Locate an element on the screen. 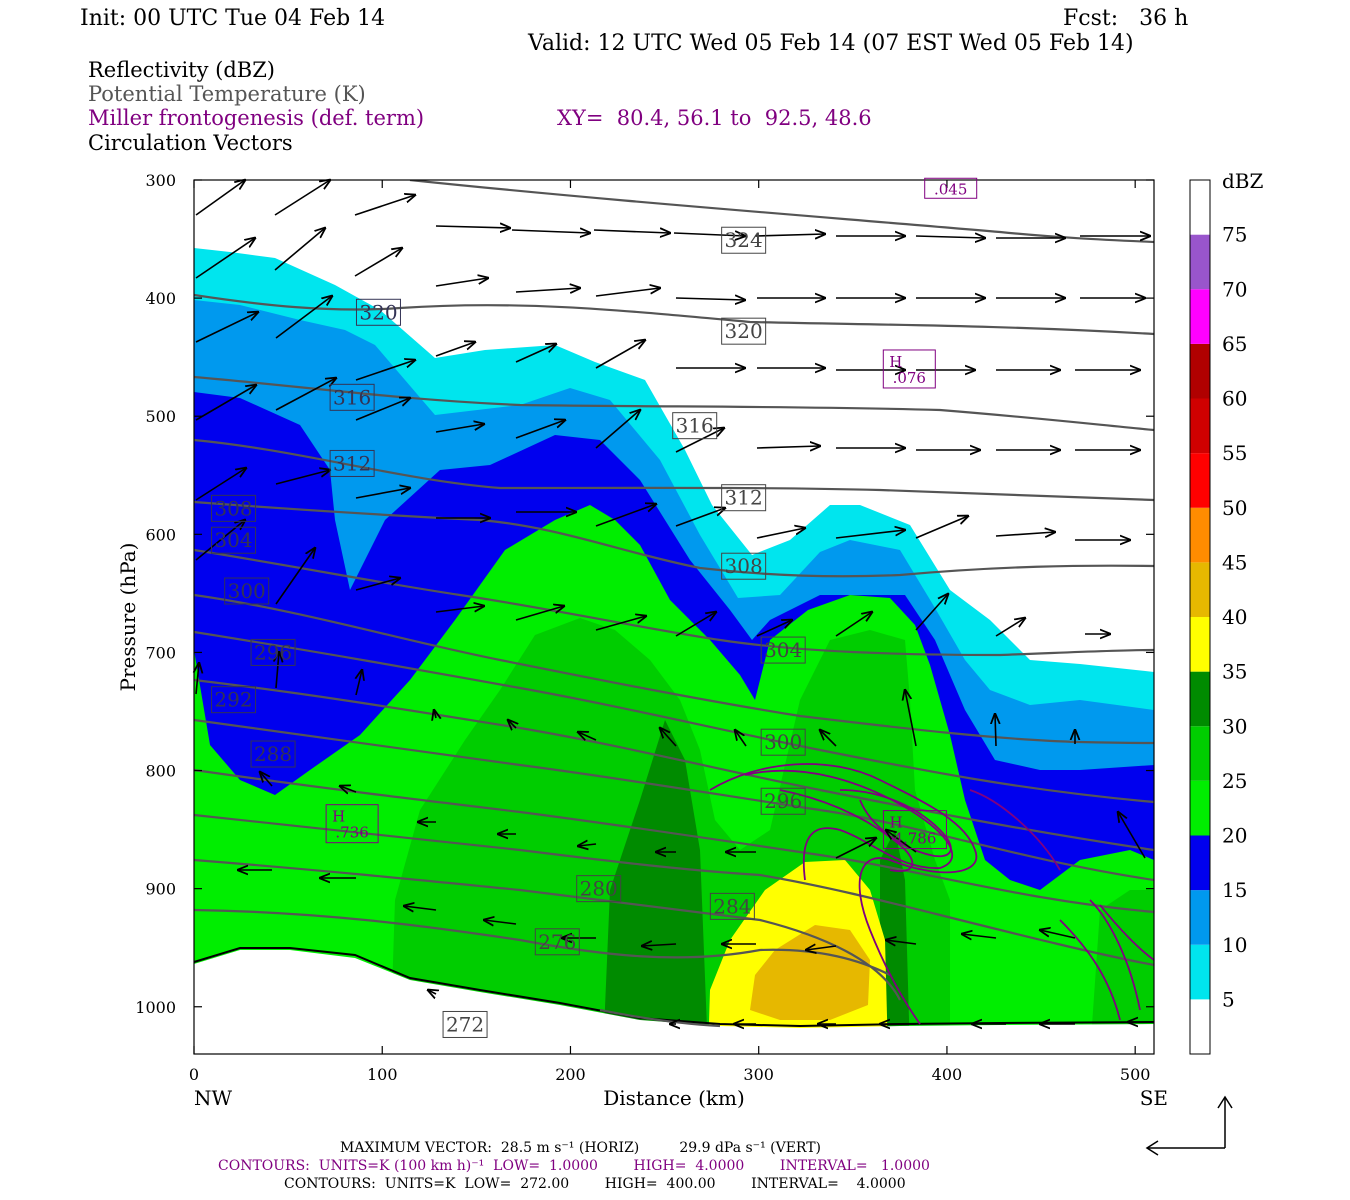  y-tick-label: 400 is located at coordinates (160, 298).